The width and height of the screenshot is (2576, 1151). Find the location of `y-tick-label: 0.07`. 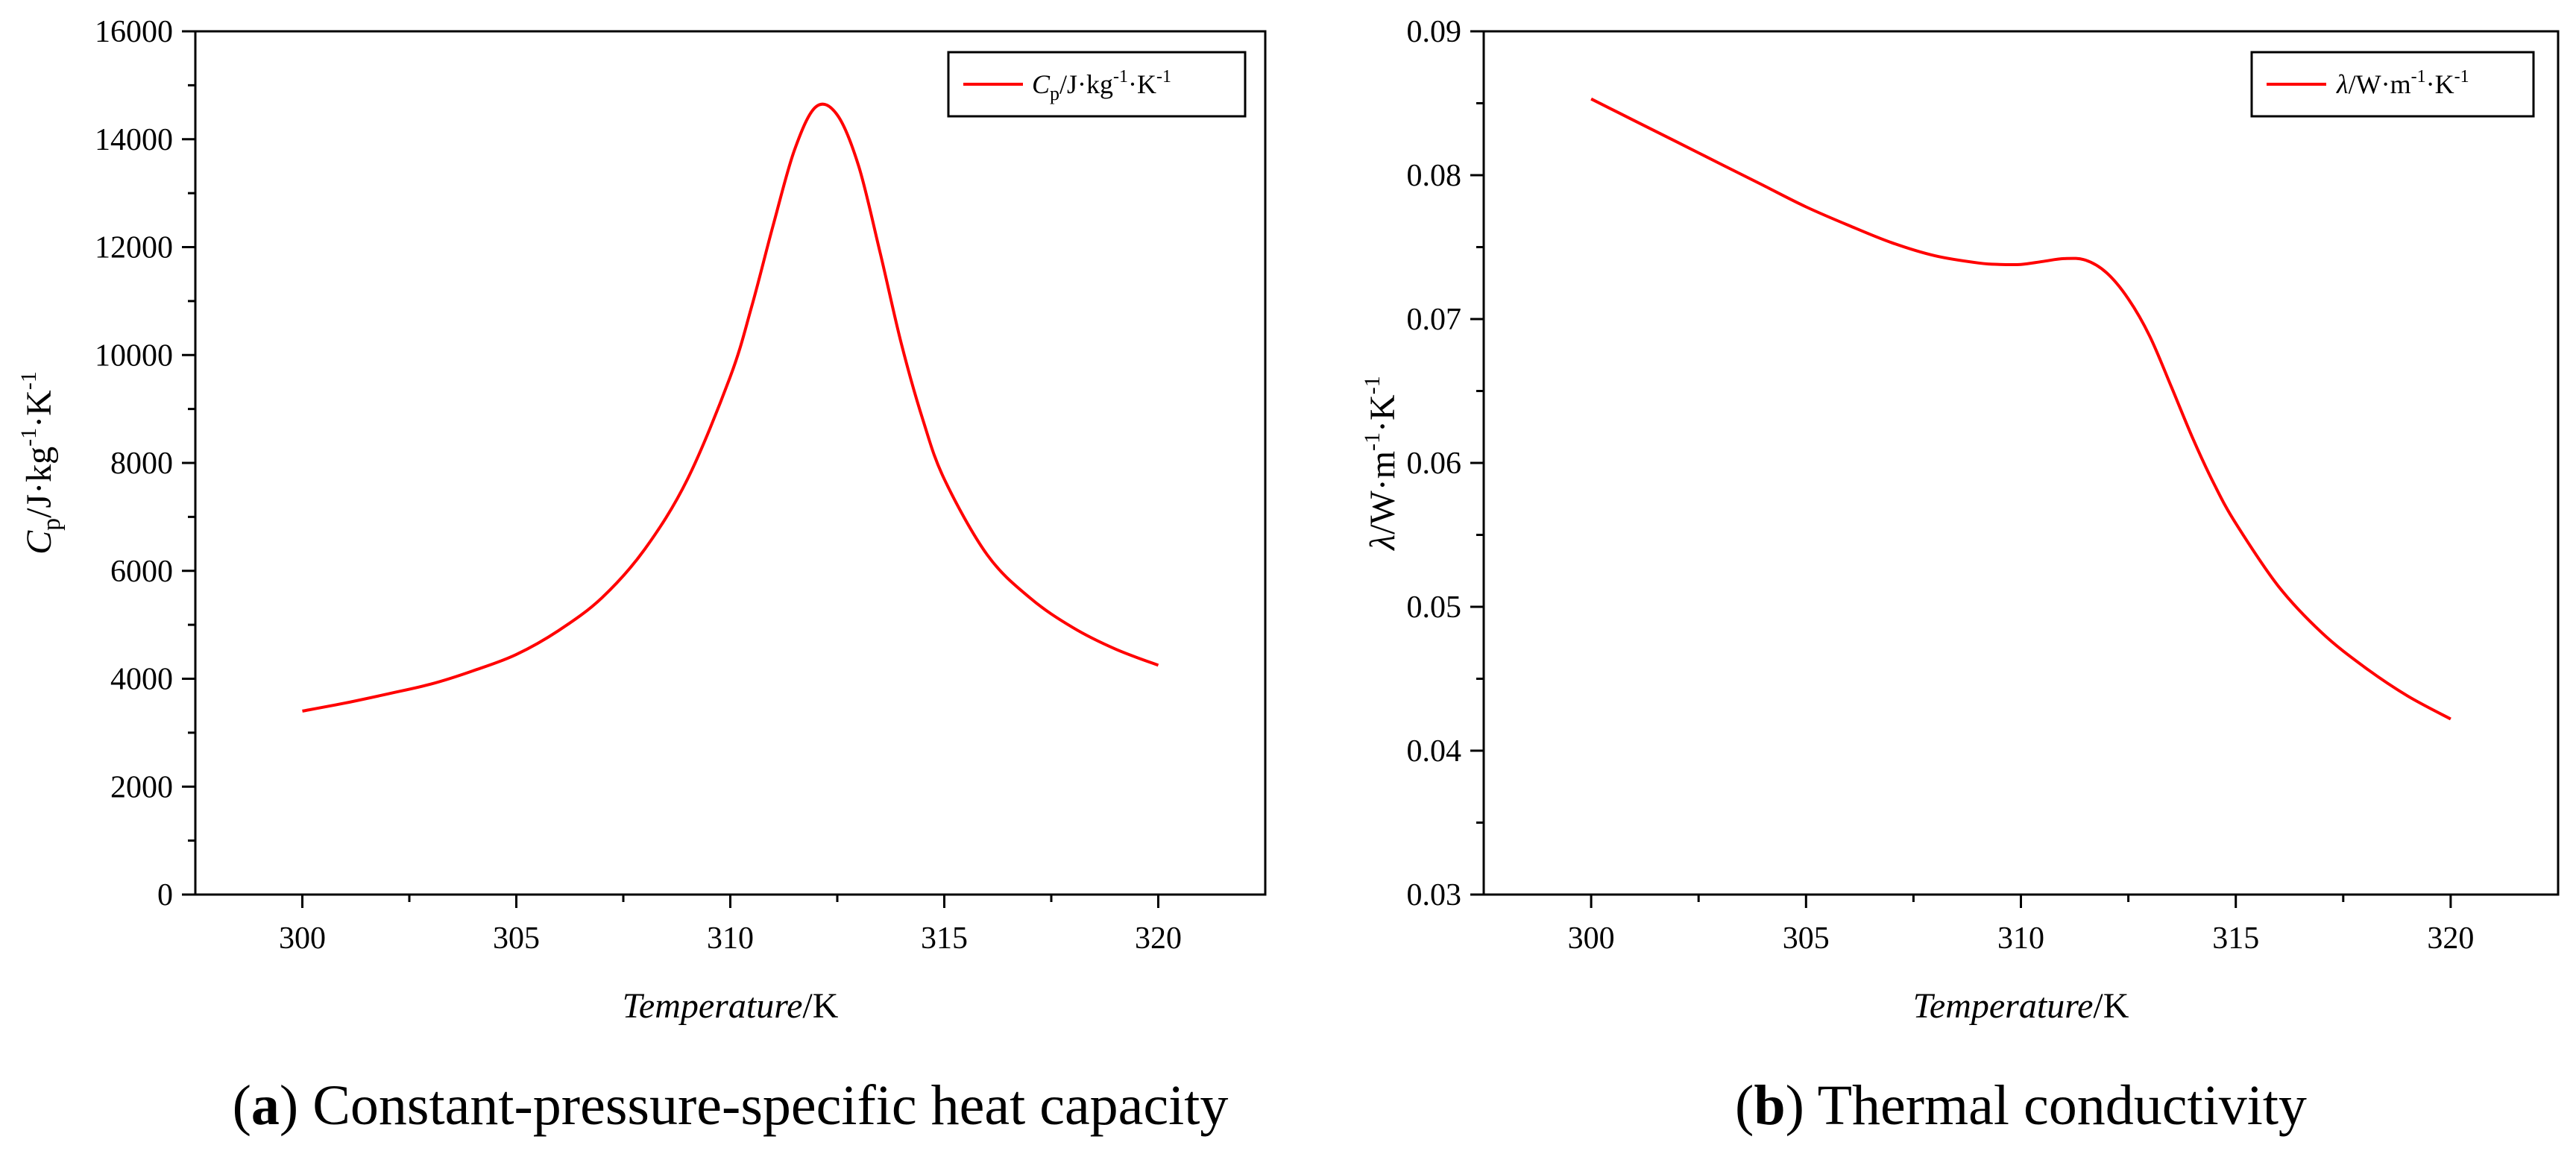

y-tick-label: 0.07 is located at coordinates (1434, 320).